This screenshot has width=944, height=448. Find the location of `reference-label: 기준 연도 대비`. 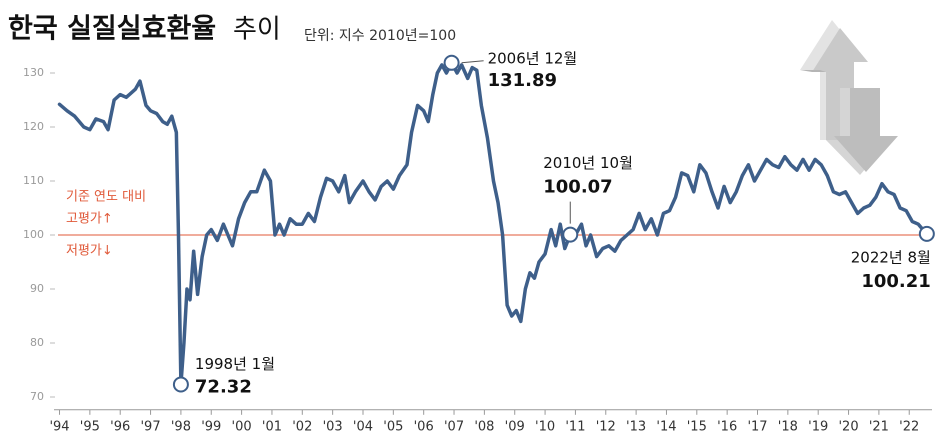

reference-label: 기준 연도 대비 is located at coordinates (106, 197).